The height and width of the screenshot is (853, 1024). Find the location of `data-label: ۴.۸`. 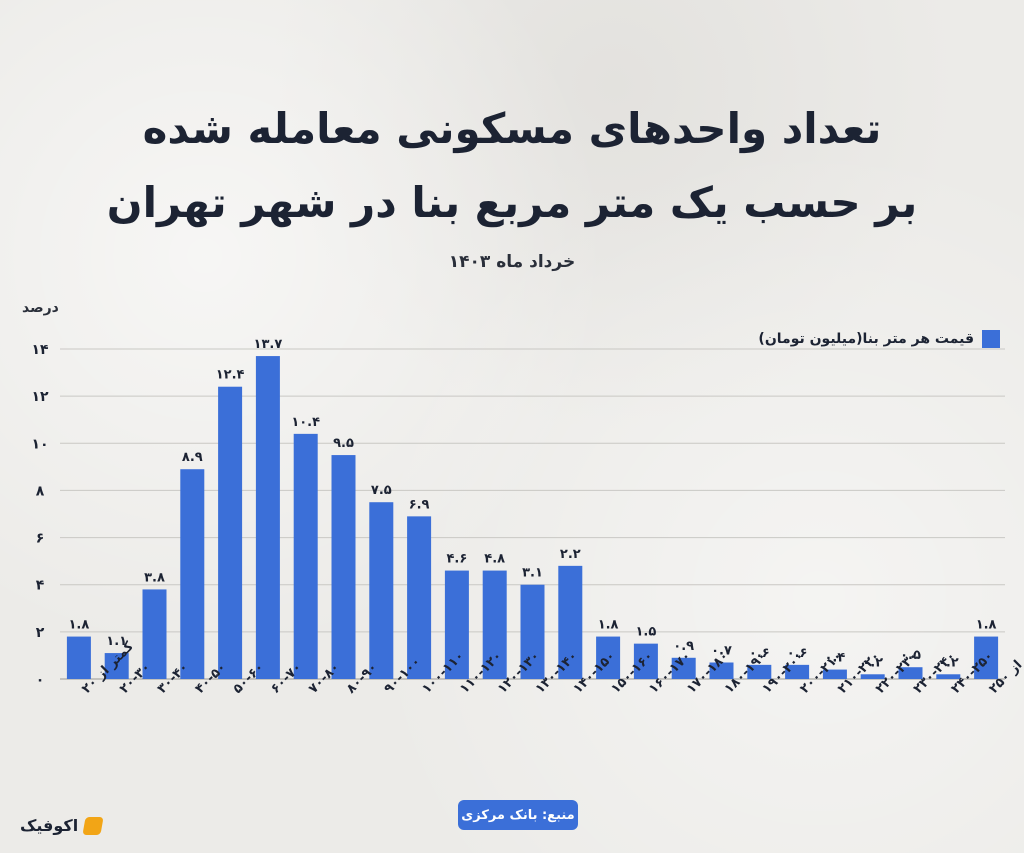

data-label: ۴.۸ is located at coordinates (494, 559).